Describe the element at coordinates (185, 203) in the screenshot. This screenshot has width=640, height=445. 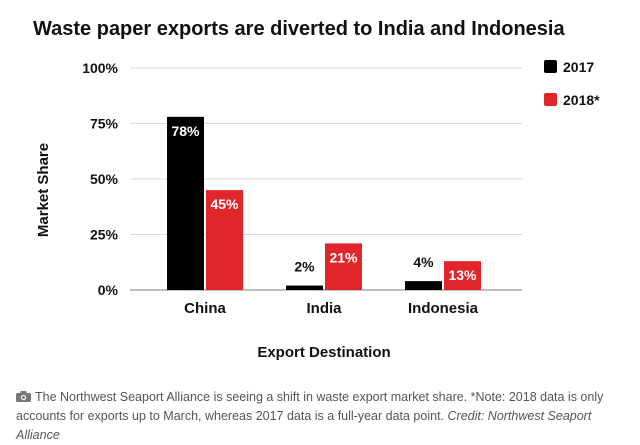
I see `bar-china-2017` at that location.